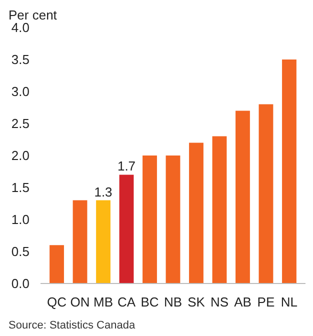  I want to click on x-tick-label: BC, so click(149, 302).